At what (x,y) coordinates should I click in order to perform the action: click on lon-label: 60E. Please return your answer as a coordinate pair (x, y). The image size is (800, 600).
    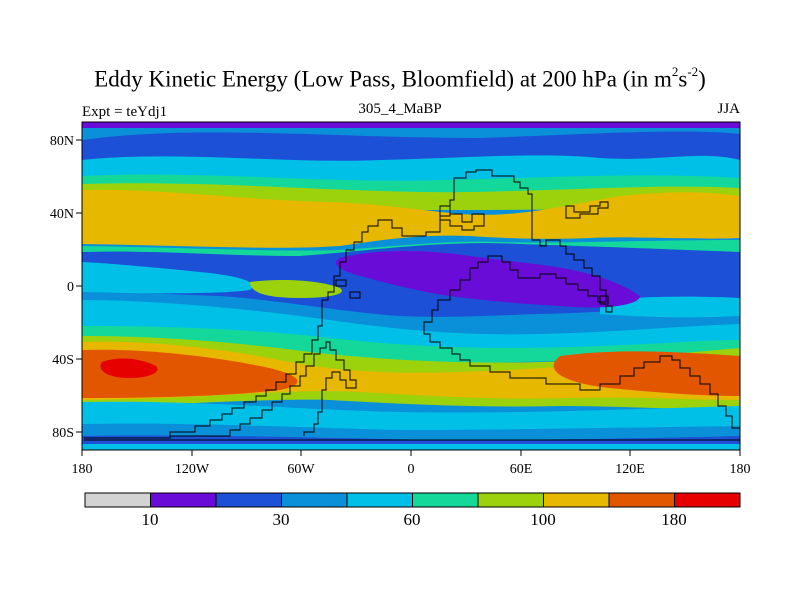
    Looking at the image, I should click on (521, 469).